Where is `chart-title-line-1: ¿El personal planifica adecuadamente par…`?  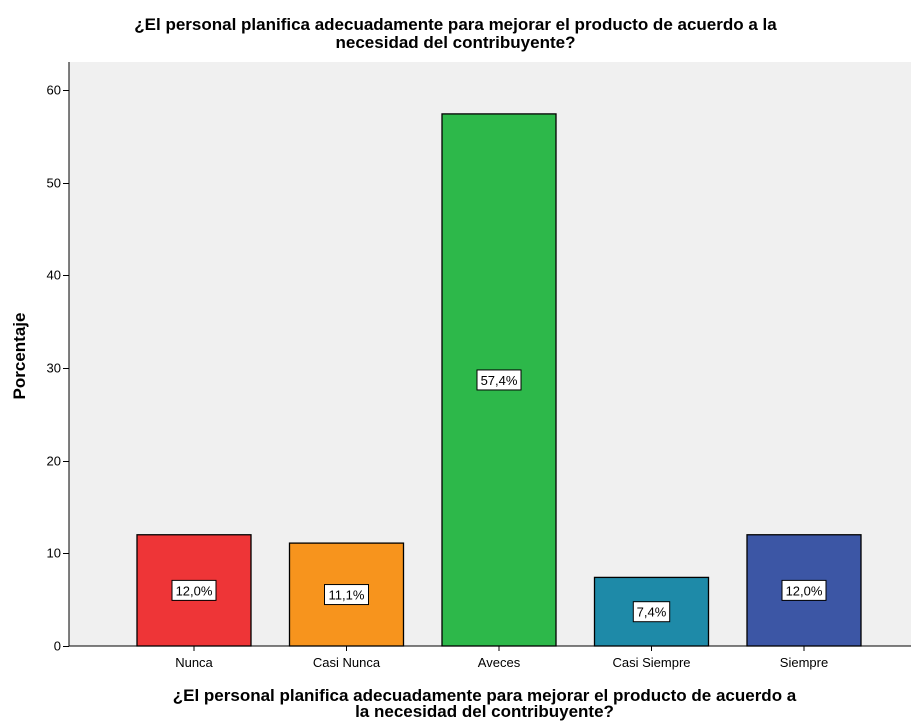
chart-title-line-1: ¿El personal planifica adecuadamente par… is located at coordinates (455, 24).